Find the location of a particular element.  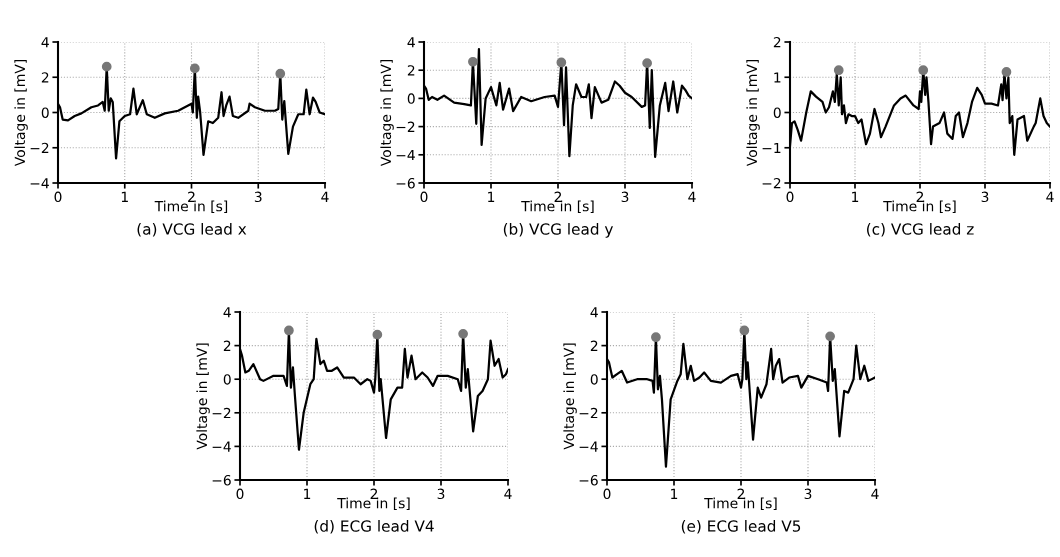

y-tick-label: −1 is located at coordinates (771, 148).